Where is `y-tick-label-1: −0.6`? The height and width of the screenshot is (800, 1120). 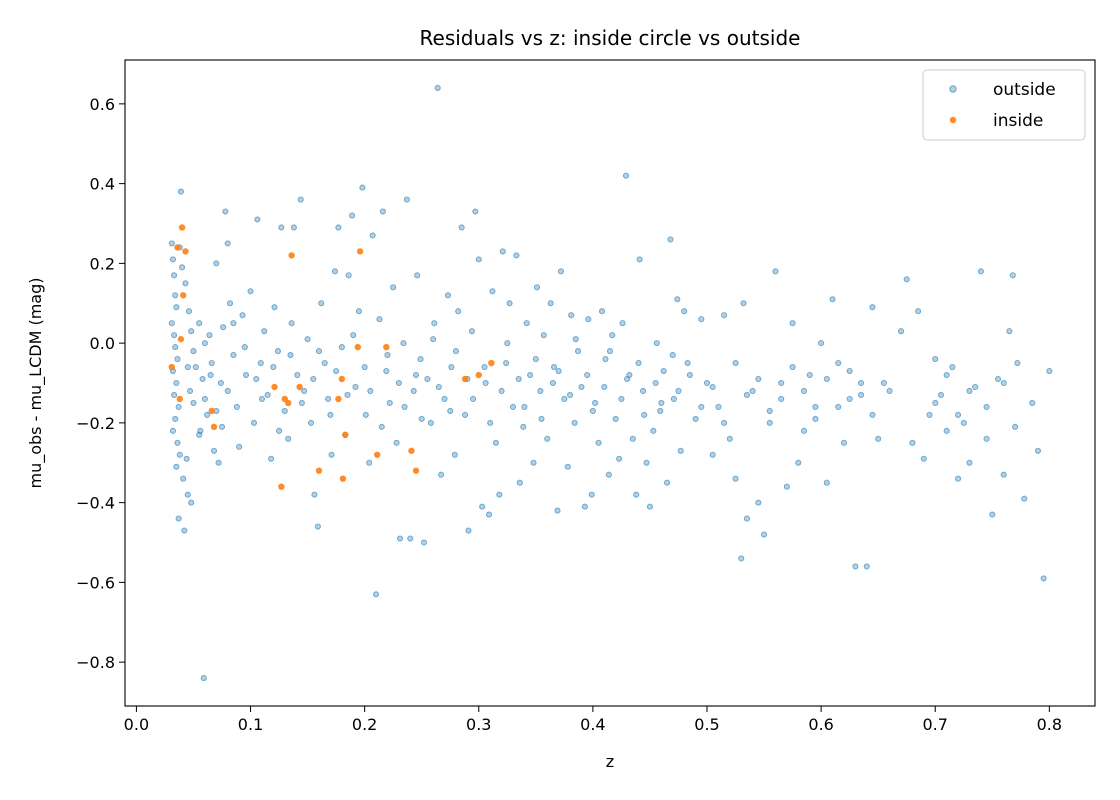 y-tick-label-1: −0.6 is located at coordinates (95, 582).